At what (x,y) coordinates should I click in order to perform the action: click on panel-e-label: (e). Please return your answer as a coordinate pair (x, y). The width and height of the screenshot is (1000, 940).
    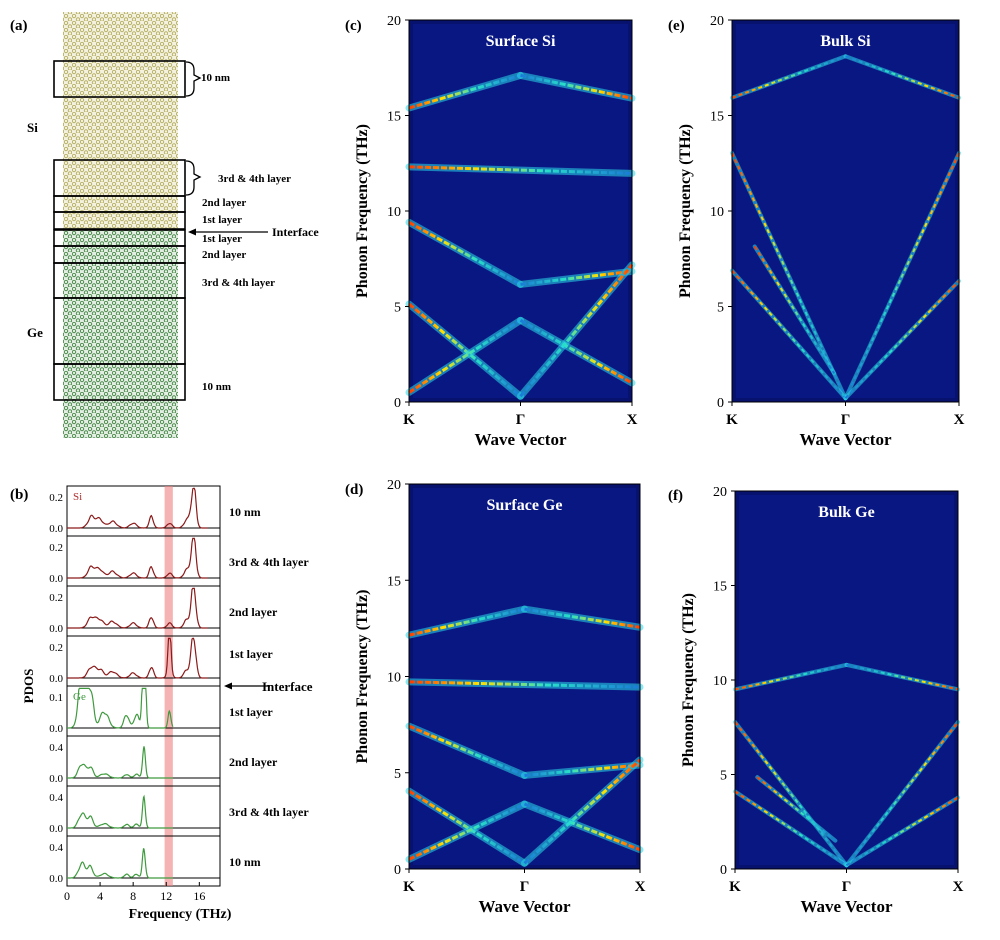
    Looking at the image, I should click on (676, 26).